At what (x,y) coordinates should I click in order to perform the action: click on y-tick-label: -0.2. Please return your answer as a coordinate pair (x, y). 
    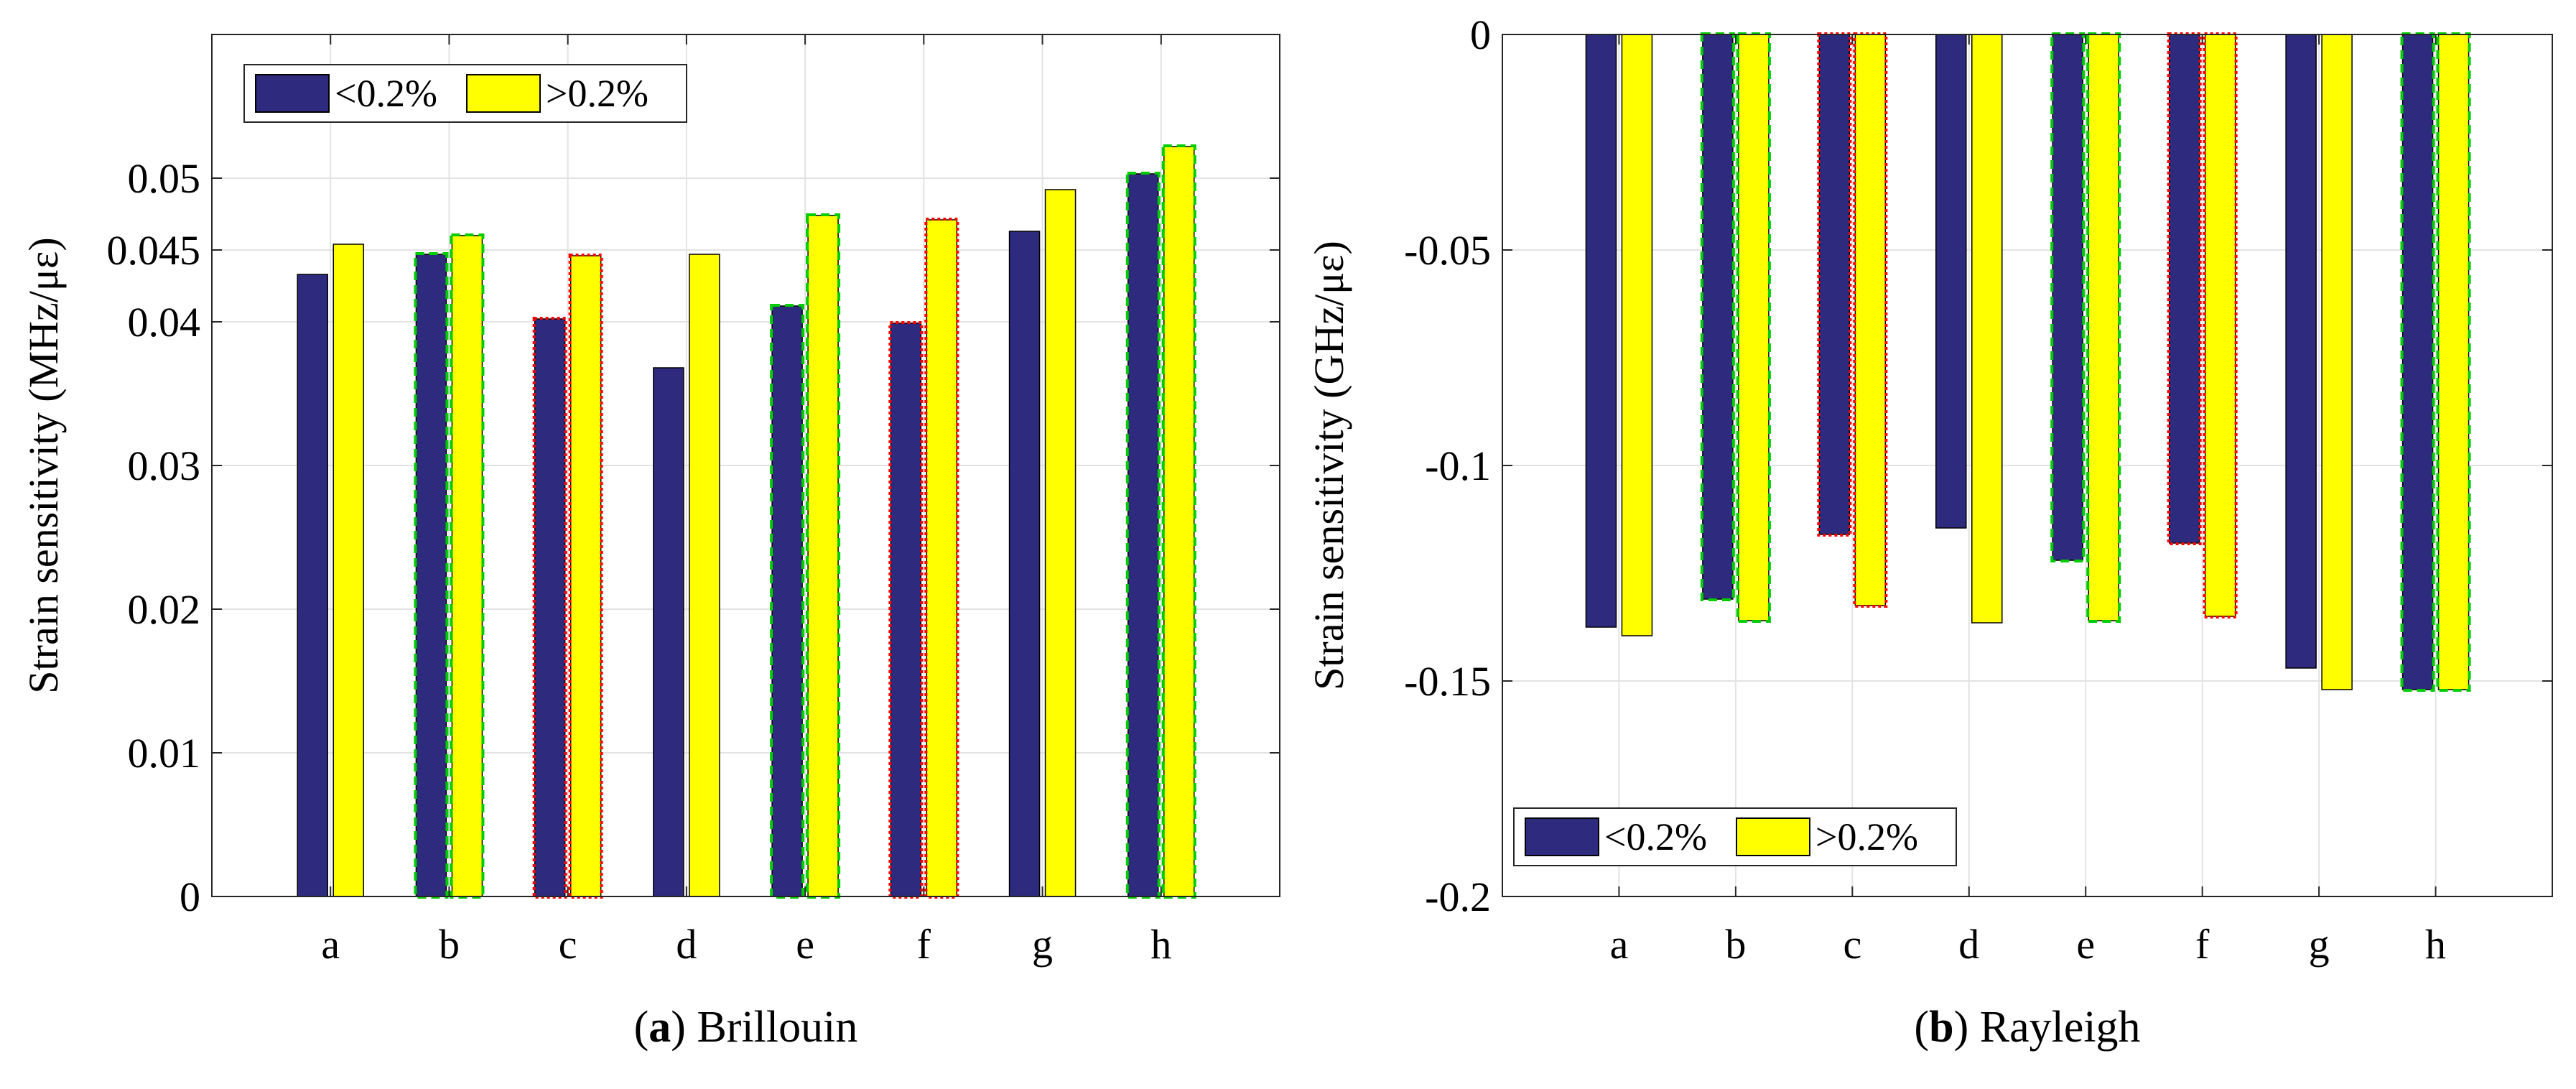
    Looking at the image, I should click on (1458, 896).